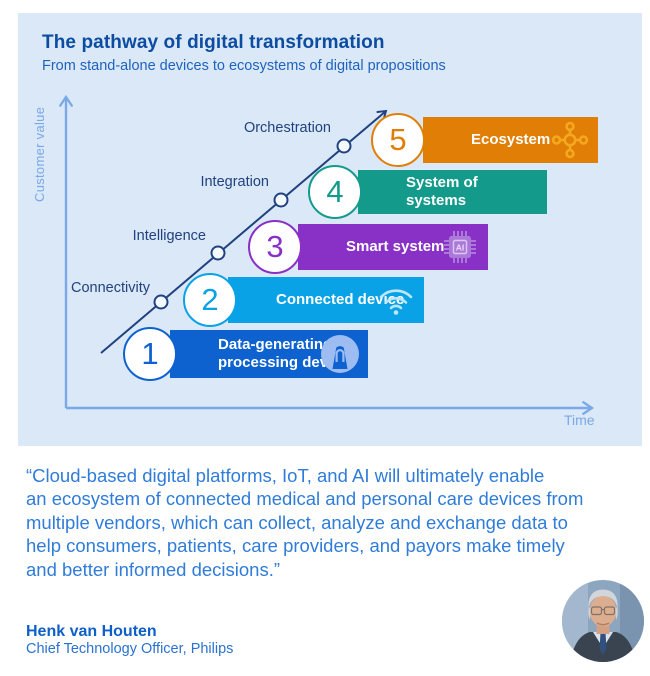 This screenshot has width=650, height=676. Describe the element at coordinates (275, 247) in the screenshot. I see `stage-number-badge-3: 3` at that location.